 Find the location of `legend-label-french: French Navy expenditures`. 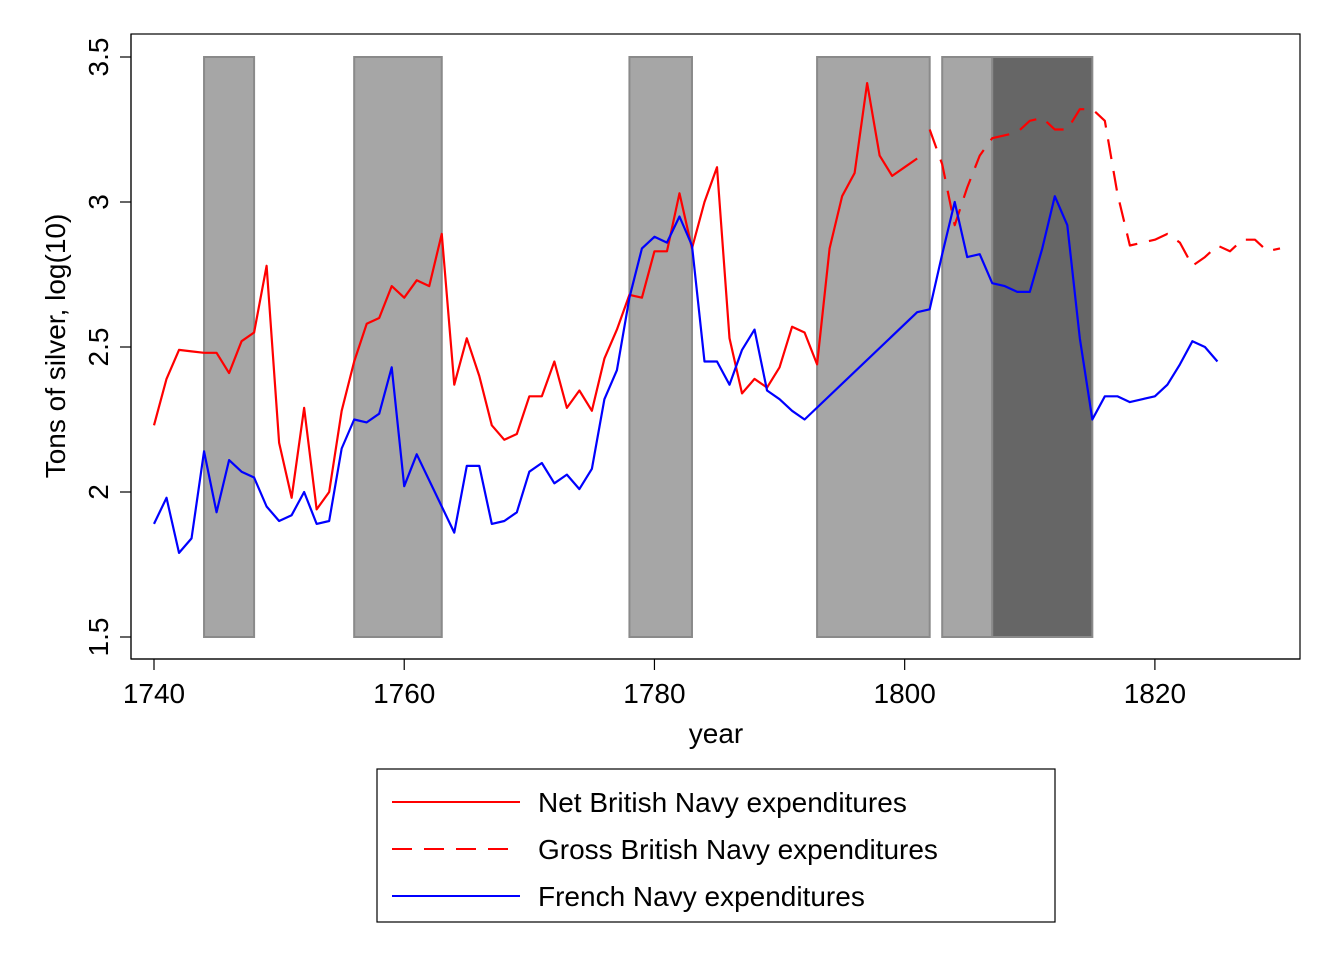

legend-label-french: French Navy expenditures is located at coordinates (701, 896).